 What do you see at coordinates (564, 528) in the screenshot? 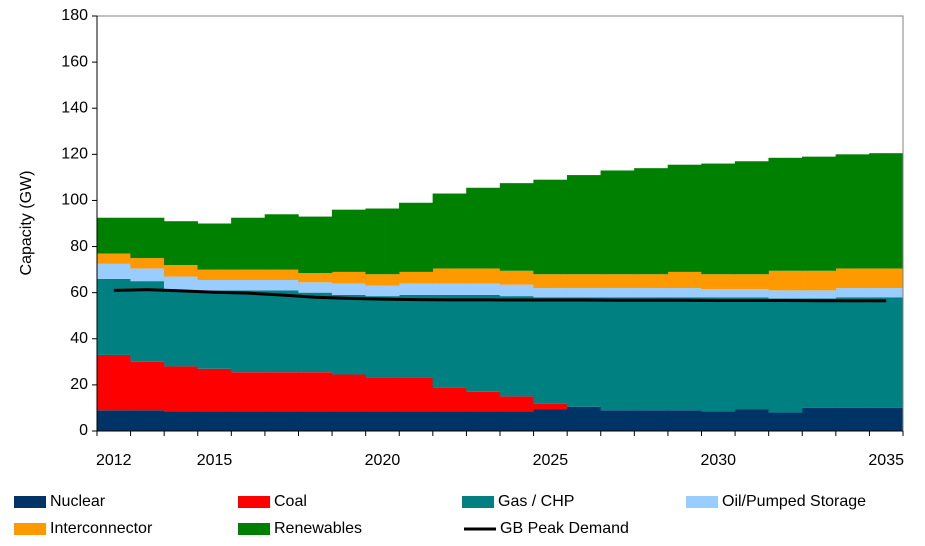
I see `legend-label: GB Peak Demand` at bounding box center [564, 528].